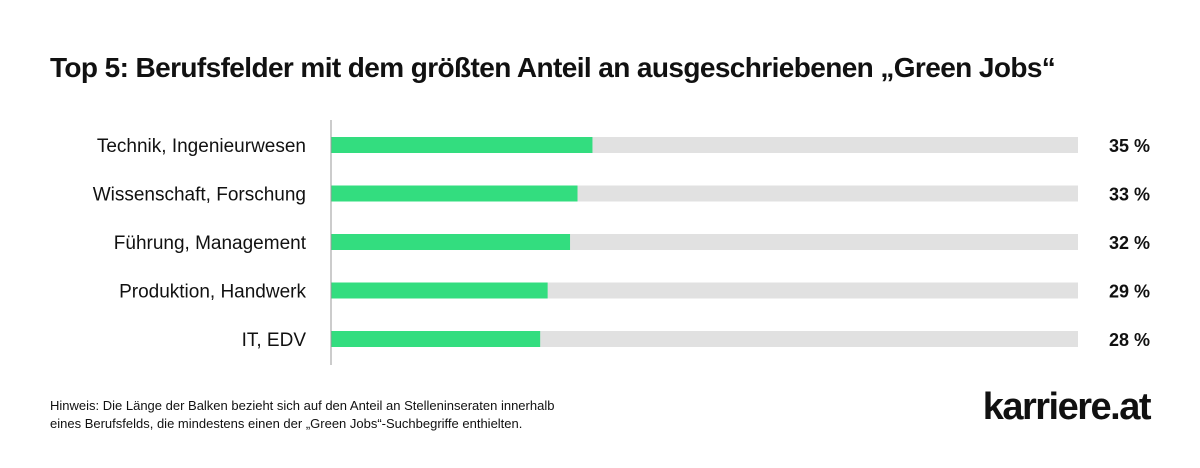 Image resolution: width=1200 pixels, height=468 pixels. I want to click on value-label: 33 %, so click(1129, 195).